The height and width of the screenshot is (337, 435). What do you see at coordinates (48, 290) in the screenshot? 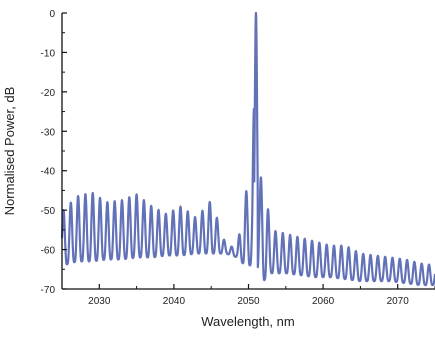
I see `y-tick-label: -70` at bounding box center [48, 290].